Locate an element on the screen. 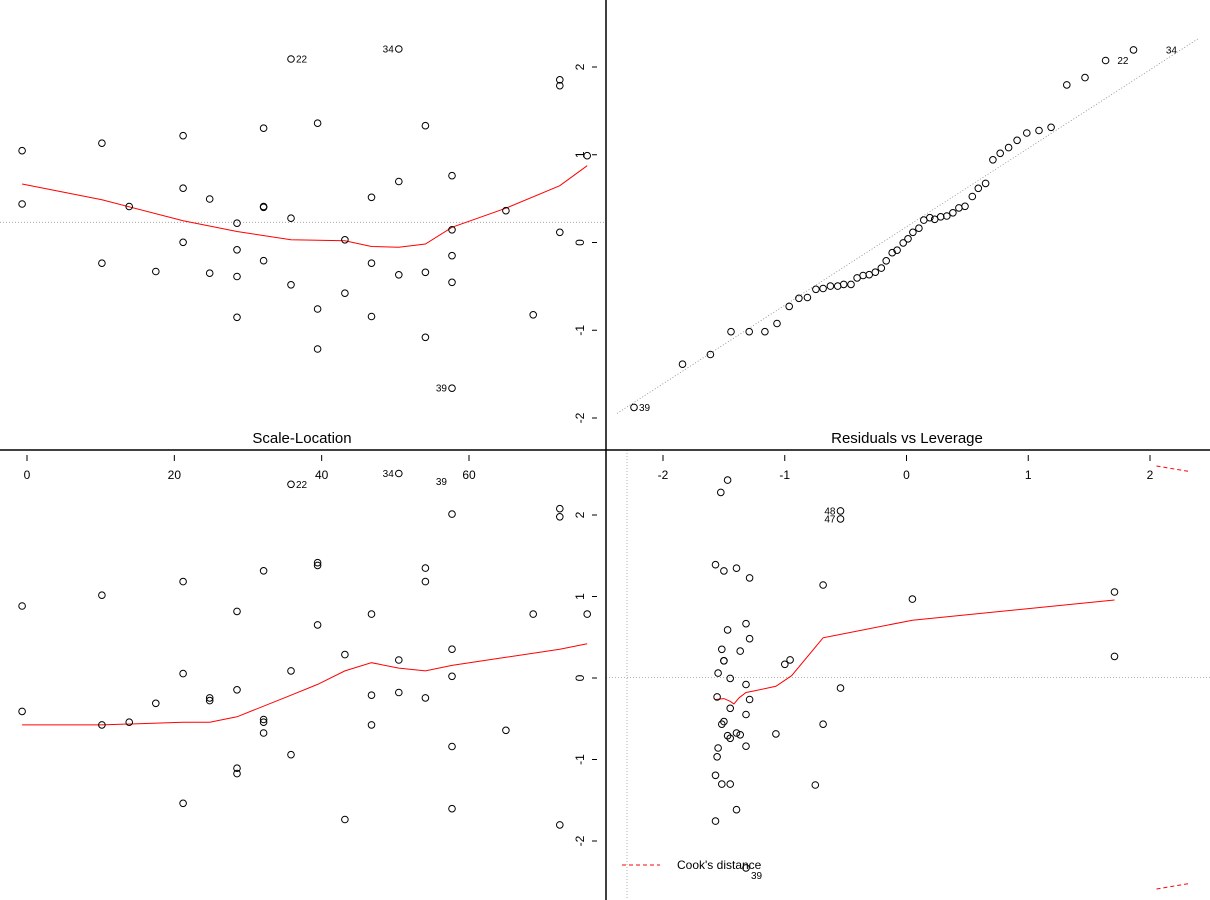 Image resolution: width=1210 pixels, height=900 pixels. y-tick-label: -1 is located at coordinates (580, 330).